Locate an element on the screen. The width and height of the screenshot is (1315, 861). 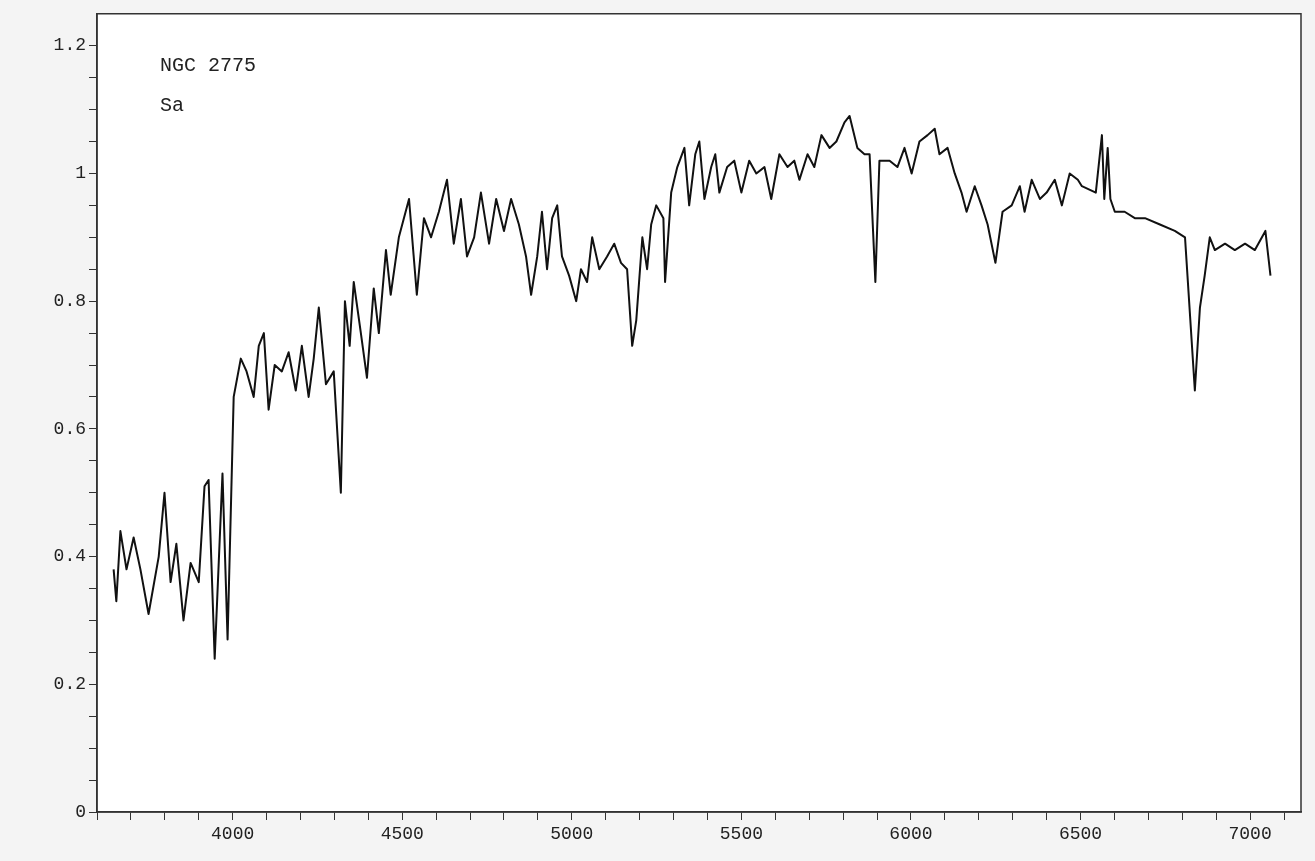
annotation: NGC 2775 is located at coordinates (208, 66).